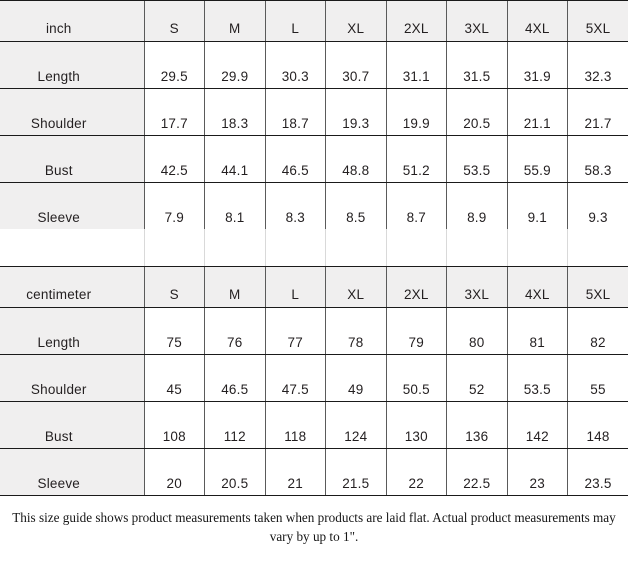  What do you see at coordinates (476, 472) in the screenshot?
I see `cell-sleeve-3xl: 22.5` at bounding box center [476, 472].